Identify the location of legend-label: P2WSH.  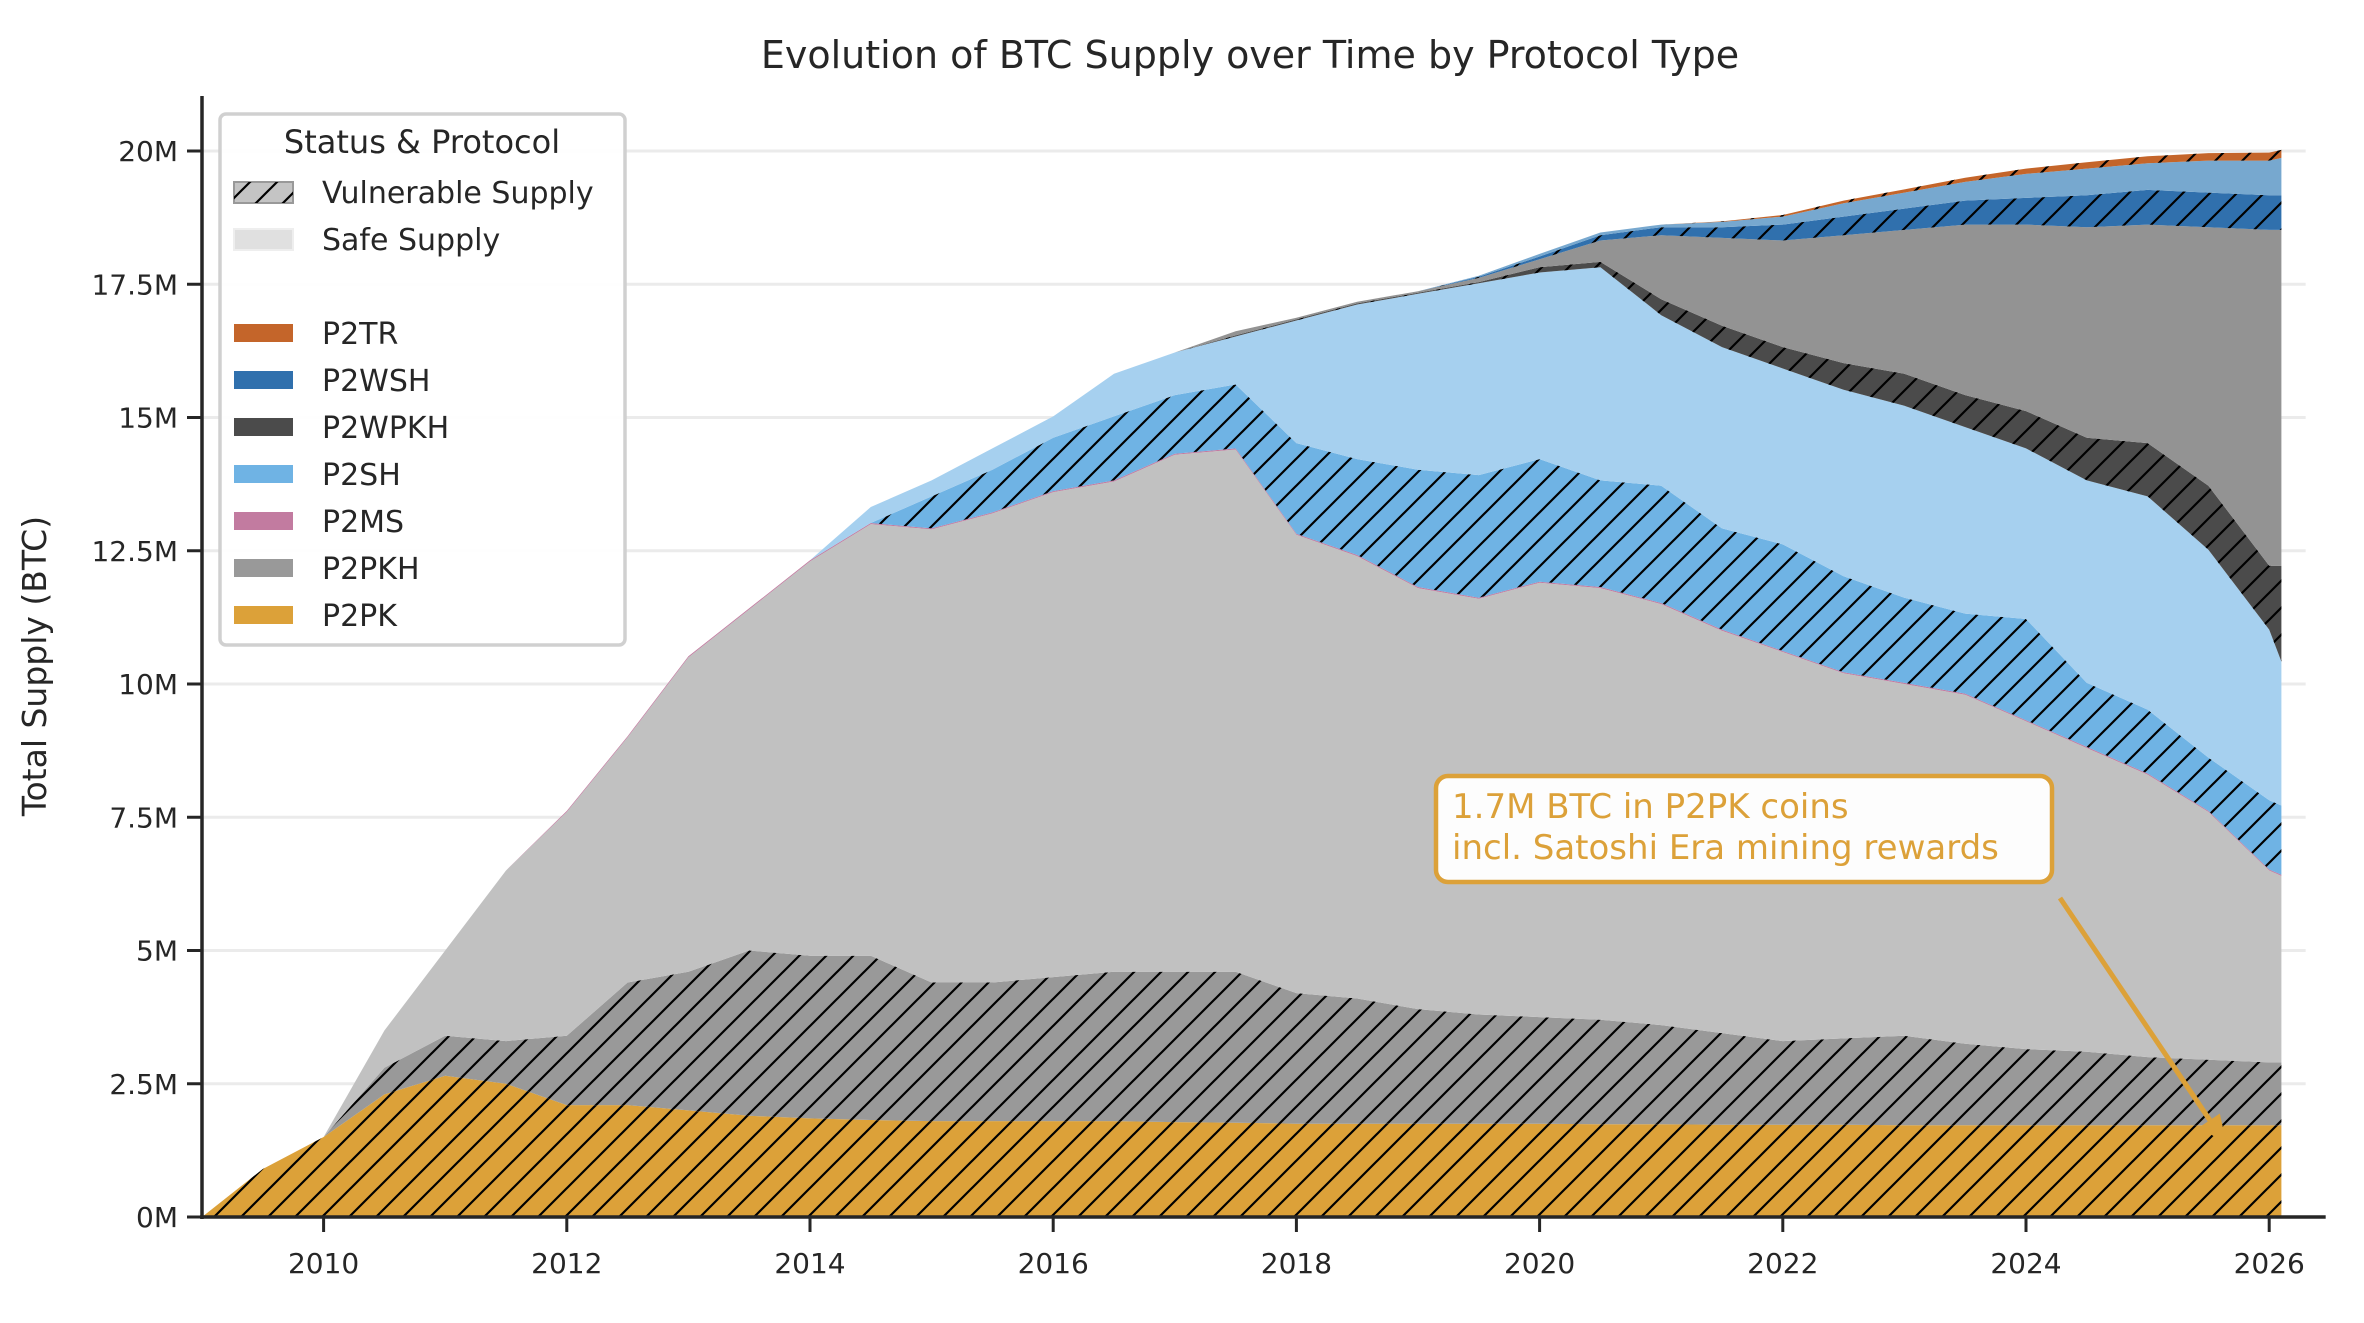
(376, 381).